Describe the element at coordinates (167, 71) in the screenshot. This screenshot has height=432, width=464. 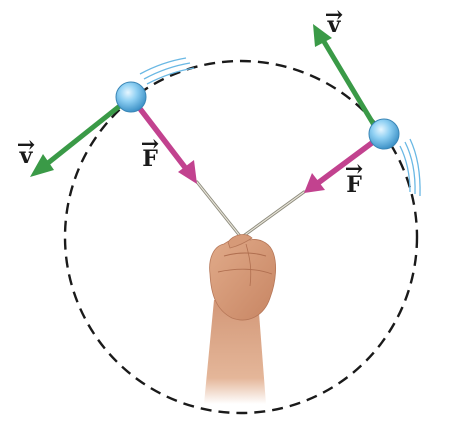
I see `motion-lines-left` at that location.